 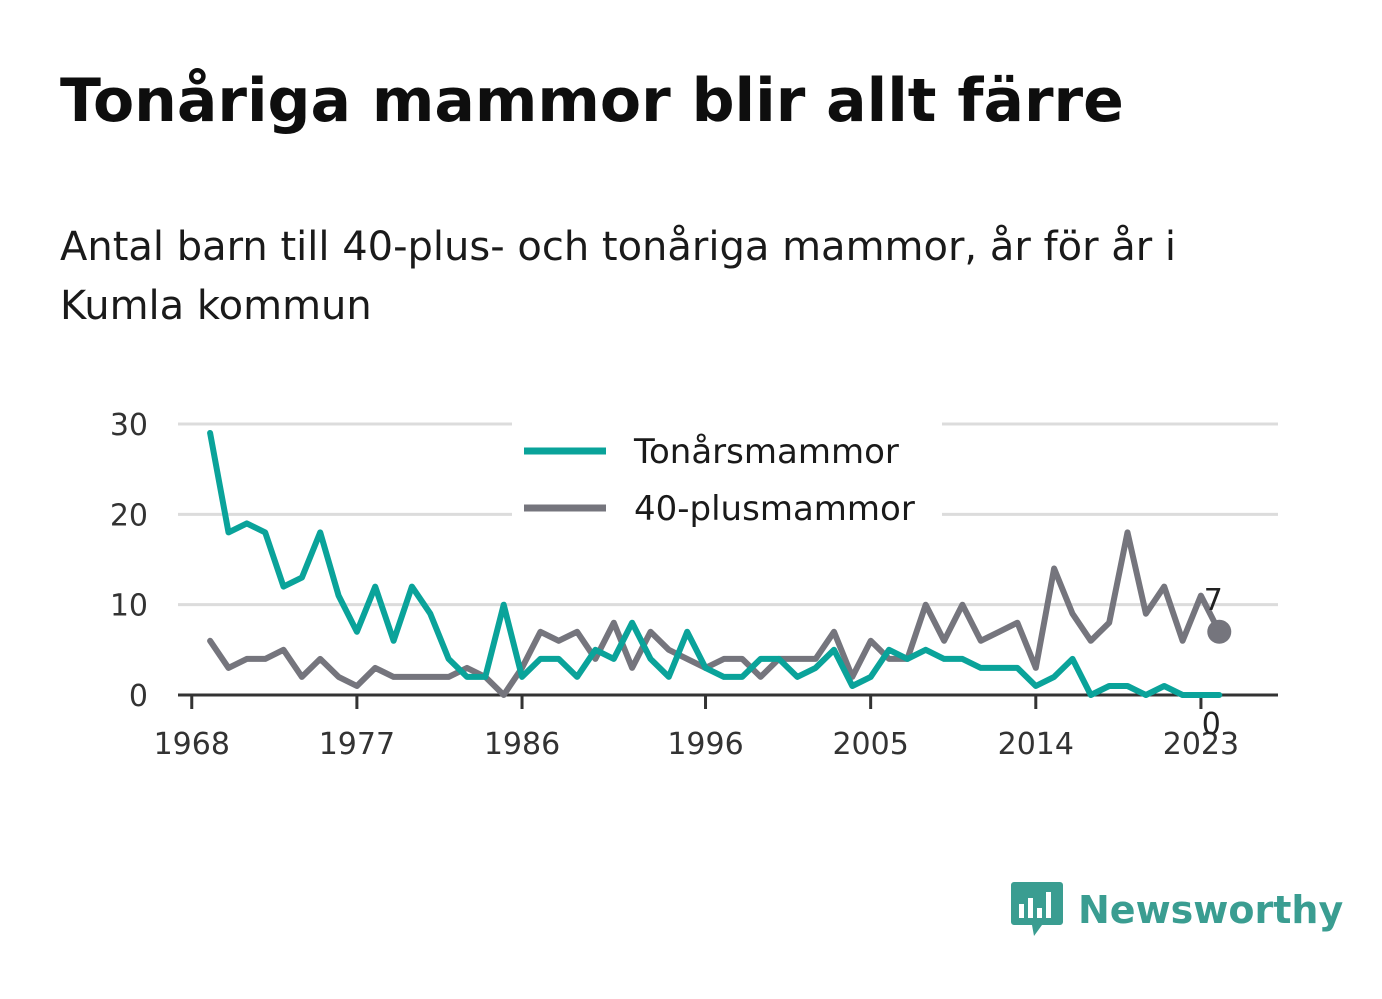 What do you see at coordinates (138, 696) in the screenshot?
I see `y-tick-label: 0` at bounding box center [138, 696].